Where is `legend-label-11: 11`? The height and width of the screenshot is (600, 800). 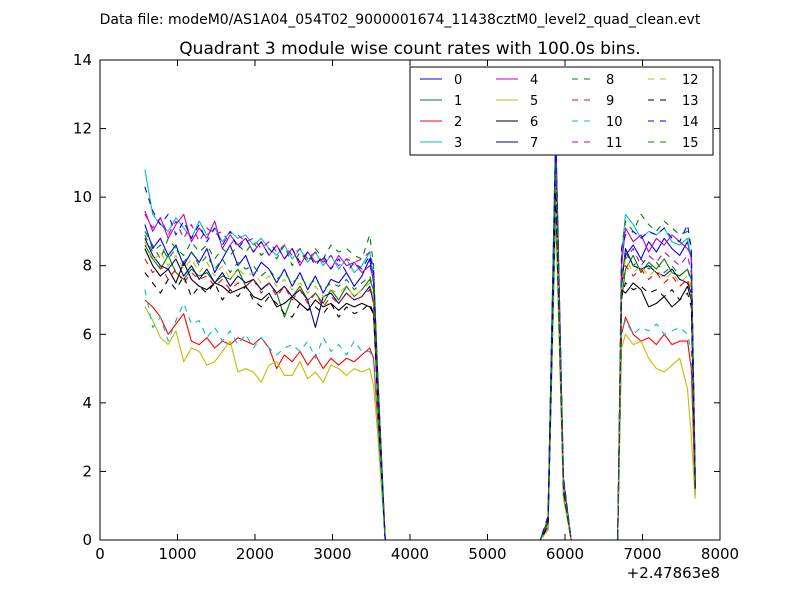
legend-label-11: 11 is located at coordinates (614, 143).